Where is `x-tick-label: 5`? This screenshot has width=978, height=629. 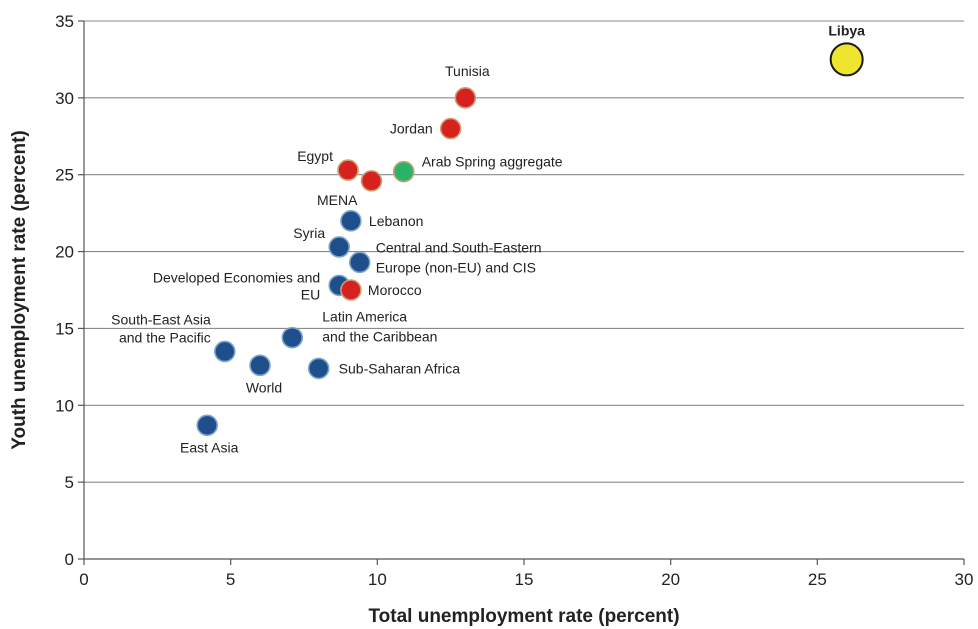
x-tick-label: 5 is located at coordinates (230, 579).